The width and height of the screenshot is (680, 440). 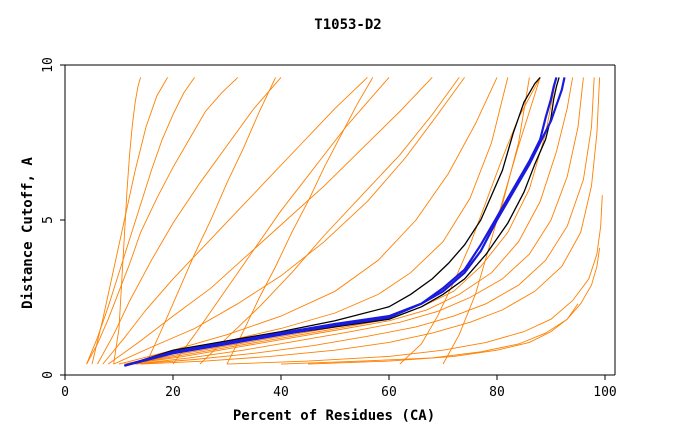 I want to click on x-tick-label: 0, so click(x=65, y=392).